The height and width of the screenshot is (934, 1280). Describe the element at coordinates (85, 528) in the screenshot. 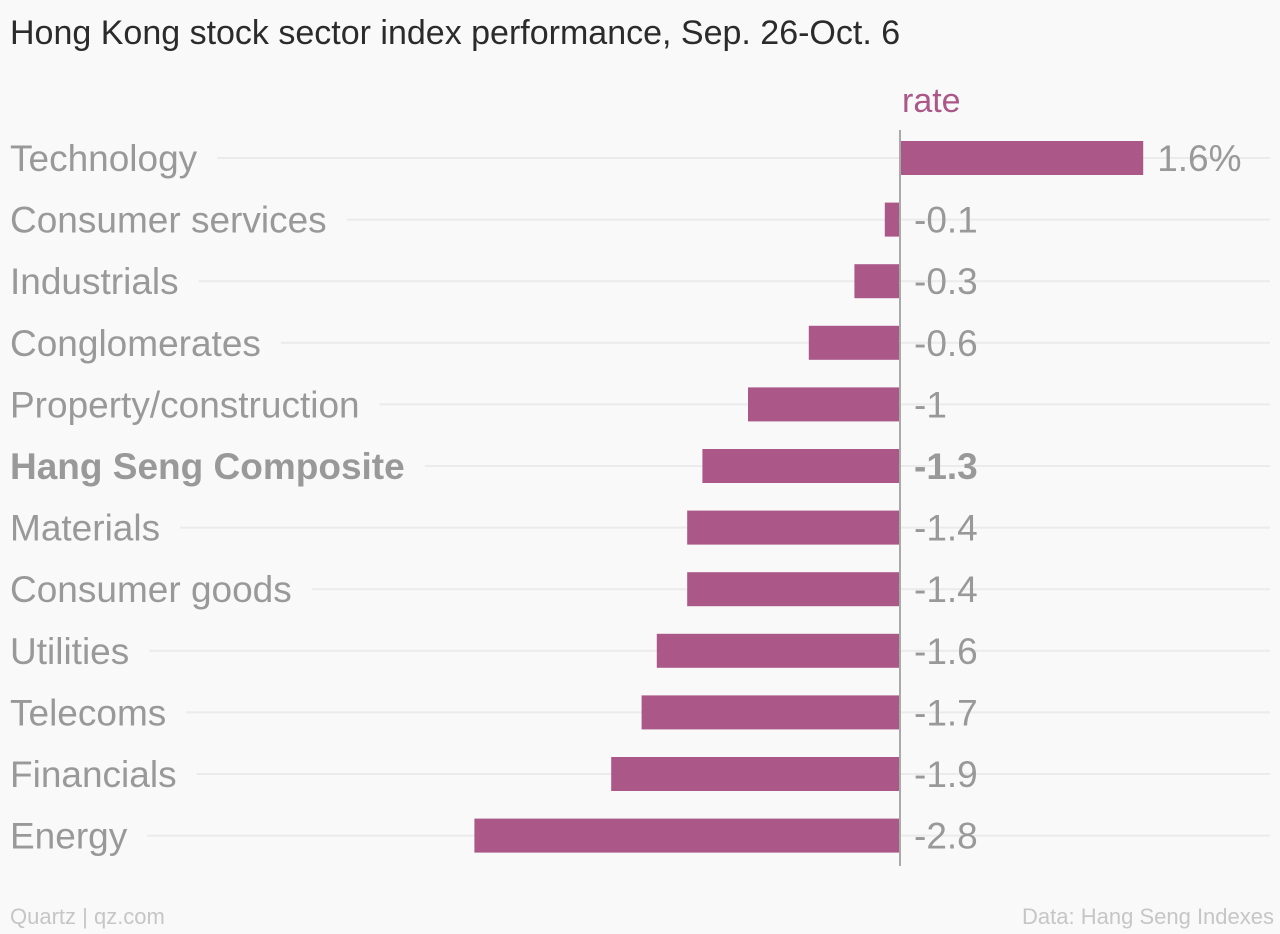

I see `category-label-materials: Materials` at that location.